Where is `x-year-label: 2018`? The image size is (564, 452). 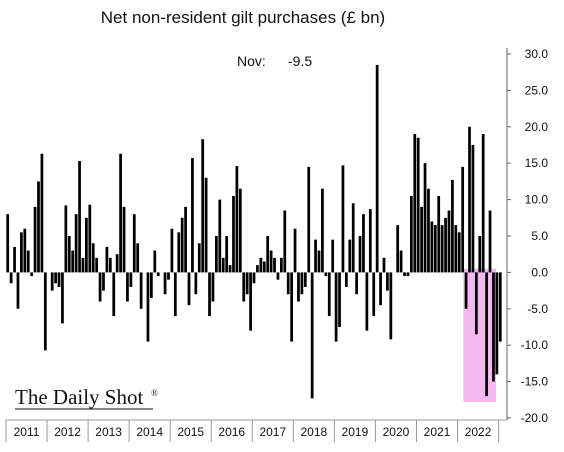 x-year-label: 2018 is located at coordinates (314, 432).